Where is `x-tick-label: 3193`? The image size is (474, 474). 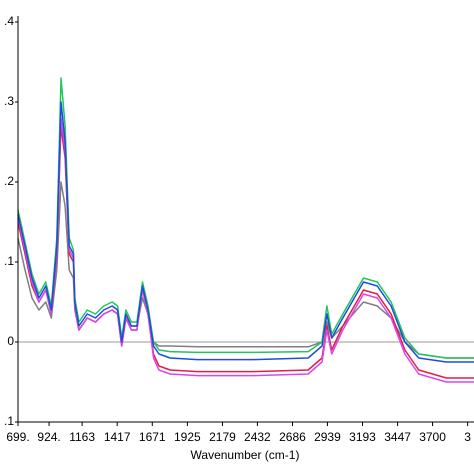
x-tick-label: 3193 is located at coordinates (362, 437).